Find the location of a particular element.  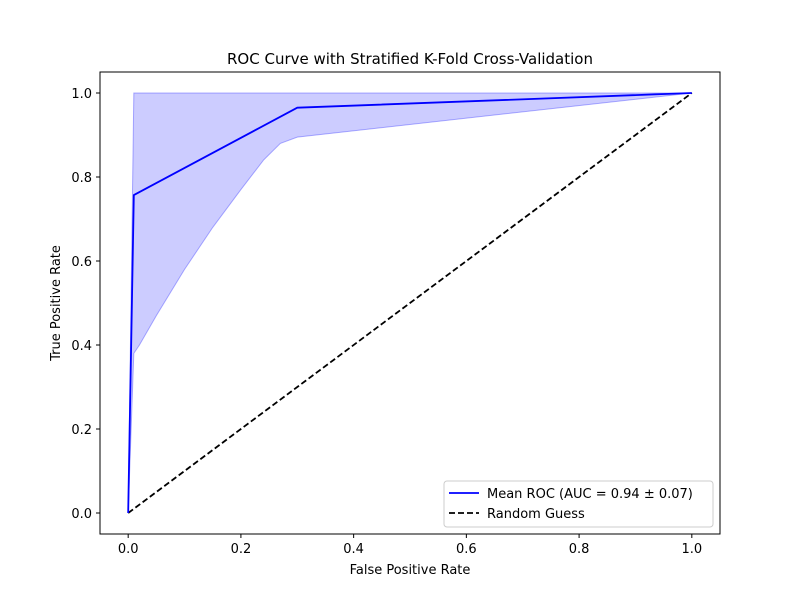

y-tick-label: 0.2 is located at coordinates (81, 430).